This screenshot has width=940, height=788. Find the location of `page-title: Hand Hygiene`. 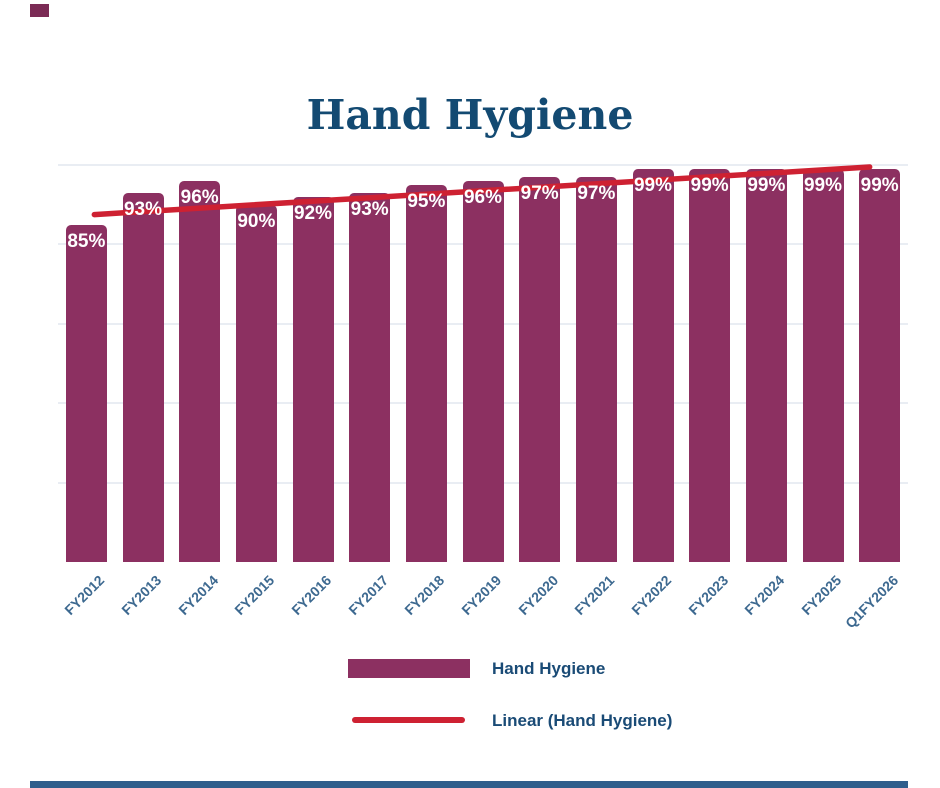

page-title: Hand Hygiene is located at coordinates (470, 115).